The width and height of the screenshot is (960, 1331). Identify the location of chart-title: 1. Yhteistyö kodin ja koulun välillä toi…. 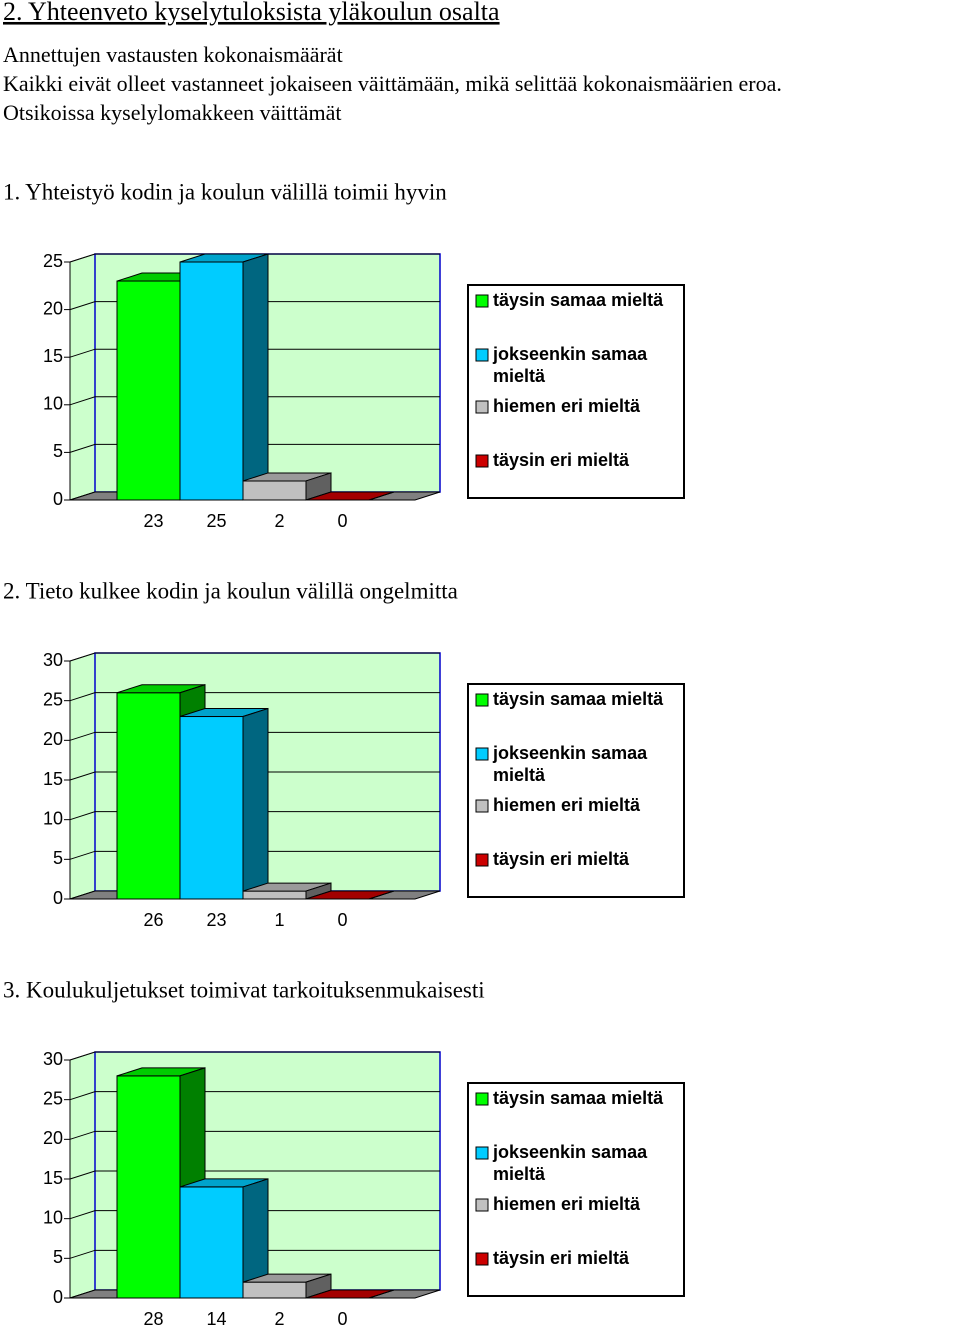
(225, 191).